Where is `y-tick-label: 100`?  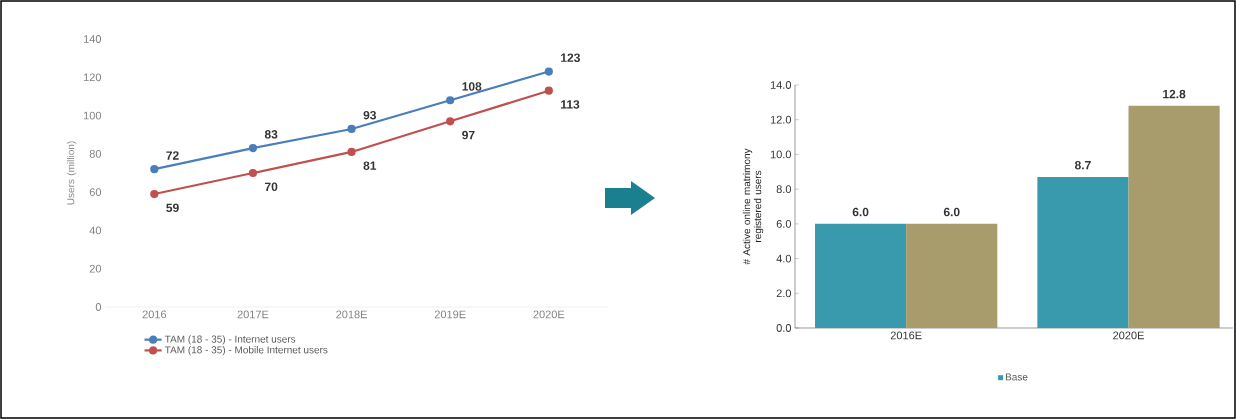
y-tick-label: 100 is located at coordinates (92, 115).